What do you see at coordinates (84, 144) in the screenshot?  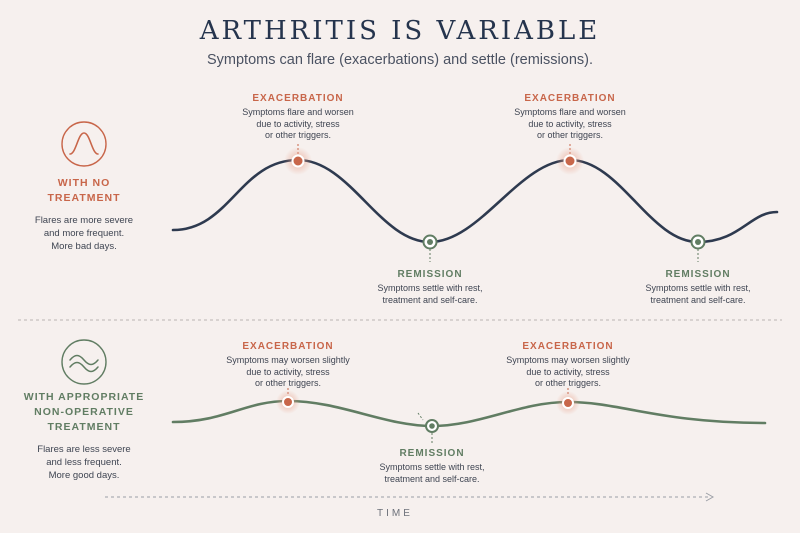 I see `bell-curve-icon` at bounding box center [84, 144].